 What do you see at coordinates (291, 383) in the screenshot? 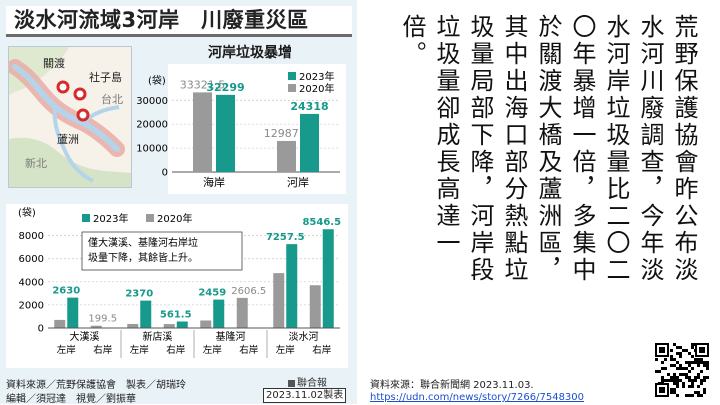
I see `press-square-icon` at bounding box center [291, 383].